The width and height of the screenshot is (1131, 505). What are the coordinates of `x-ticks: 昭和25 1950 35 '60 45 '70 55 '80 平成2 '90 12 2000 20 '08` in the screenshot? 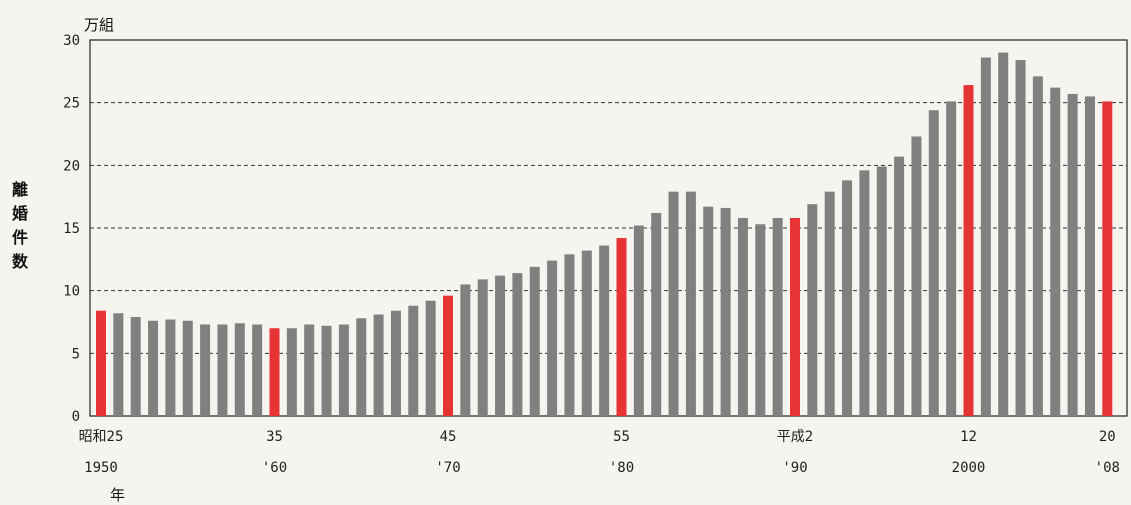 It's located at (599, 452).